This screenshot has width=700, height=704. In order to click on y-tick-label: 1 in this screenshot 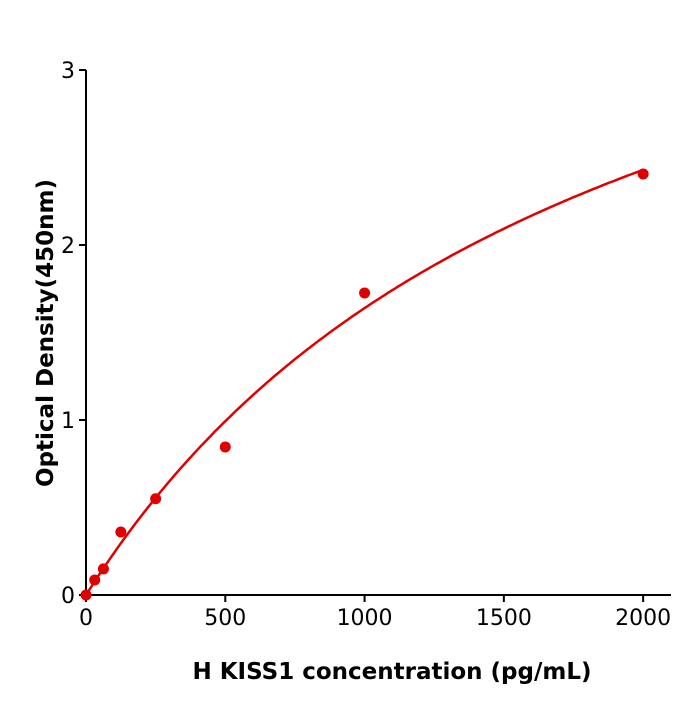, I will do `click(68, 421)`.